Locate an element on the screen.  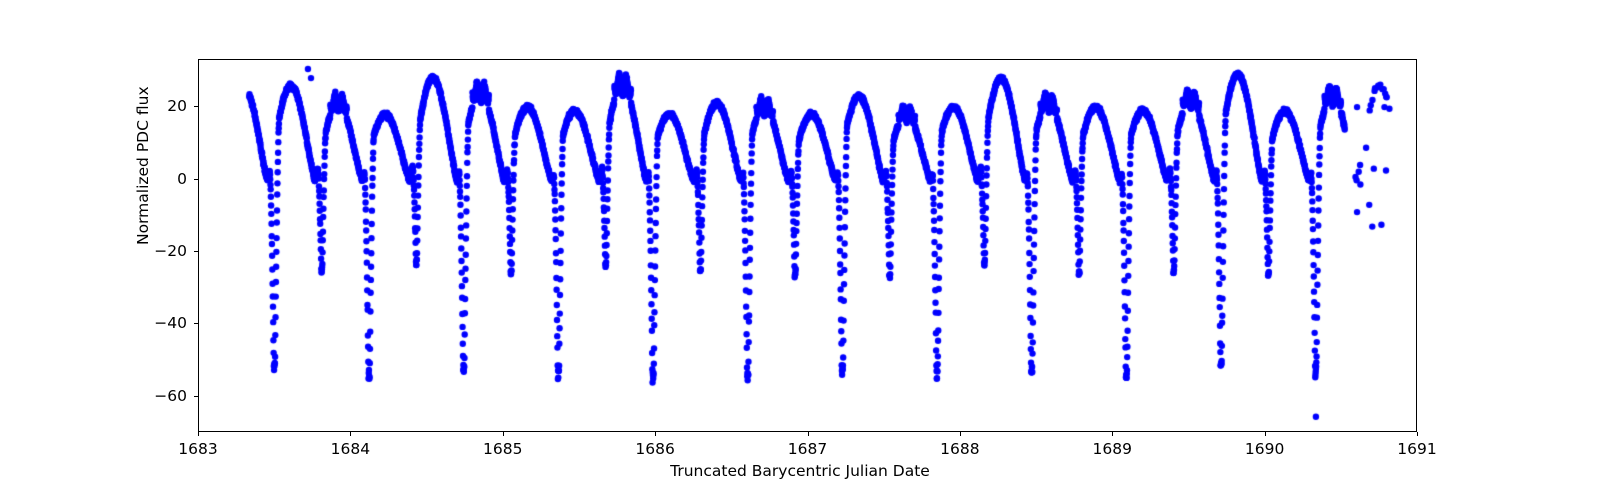
y-tick-label: 20 is located at coordinates (177, 106).